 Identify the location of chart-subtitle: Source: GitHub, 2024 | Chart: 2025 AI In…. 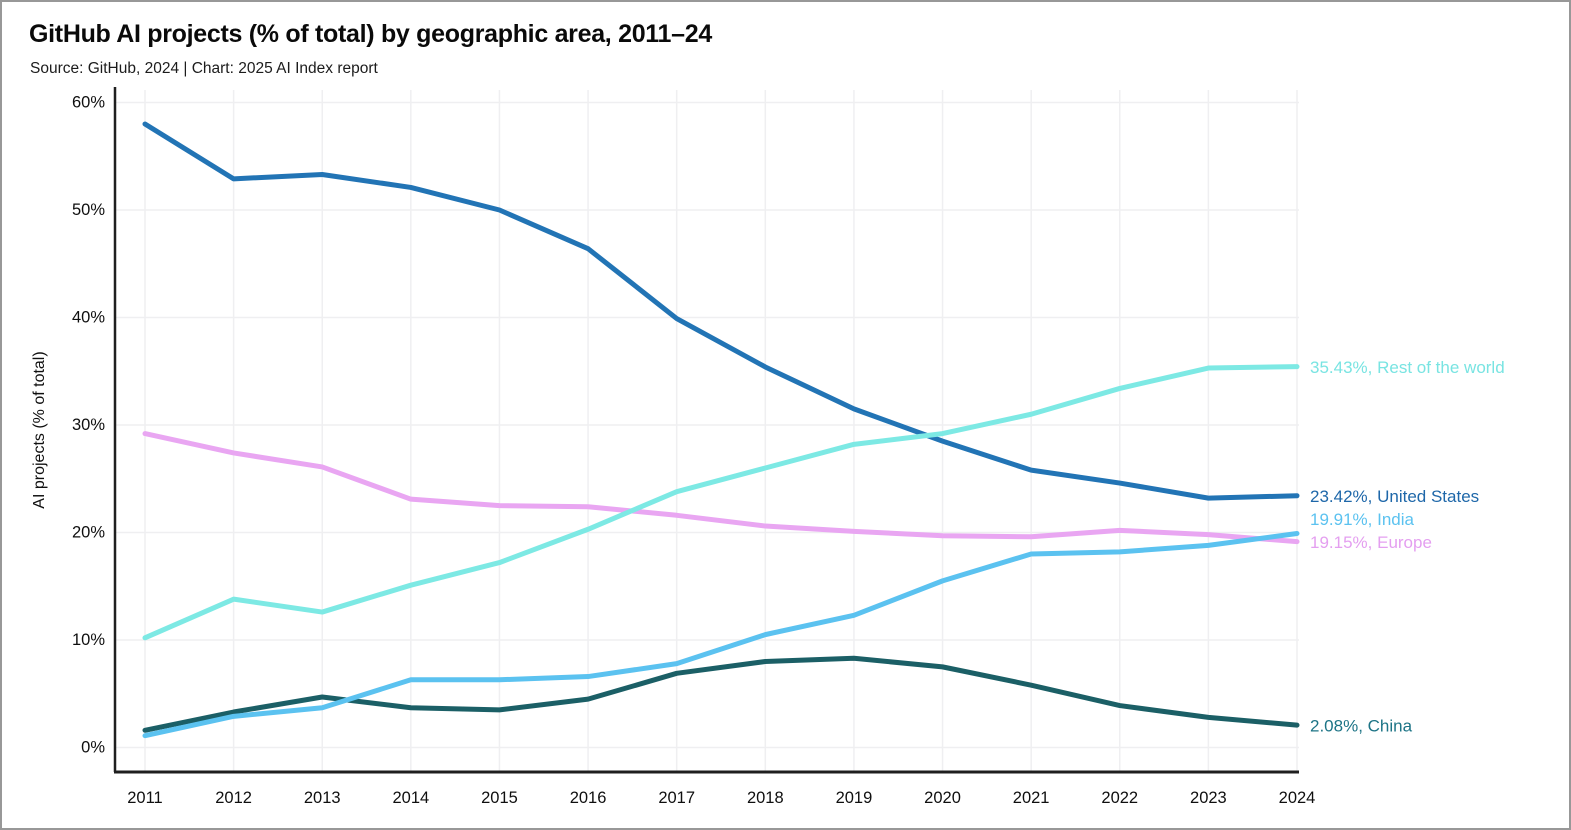
(204, 68).